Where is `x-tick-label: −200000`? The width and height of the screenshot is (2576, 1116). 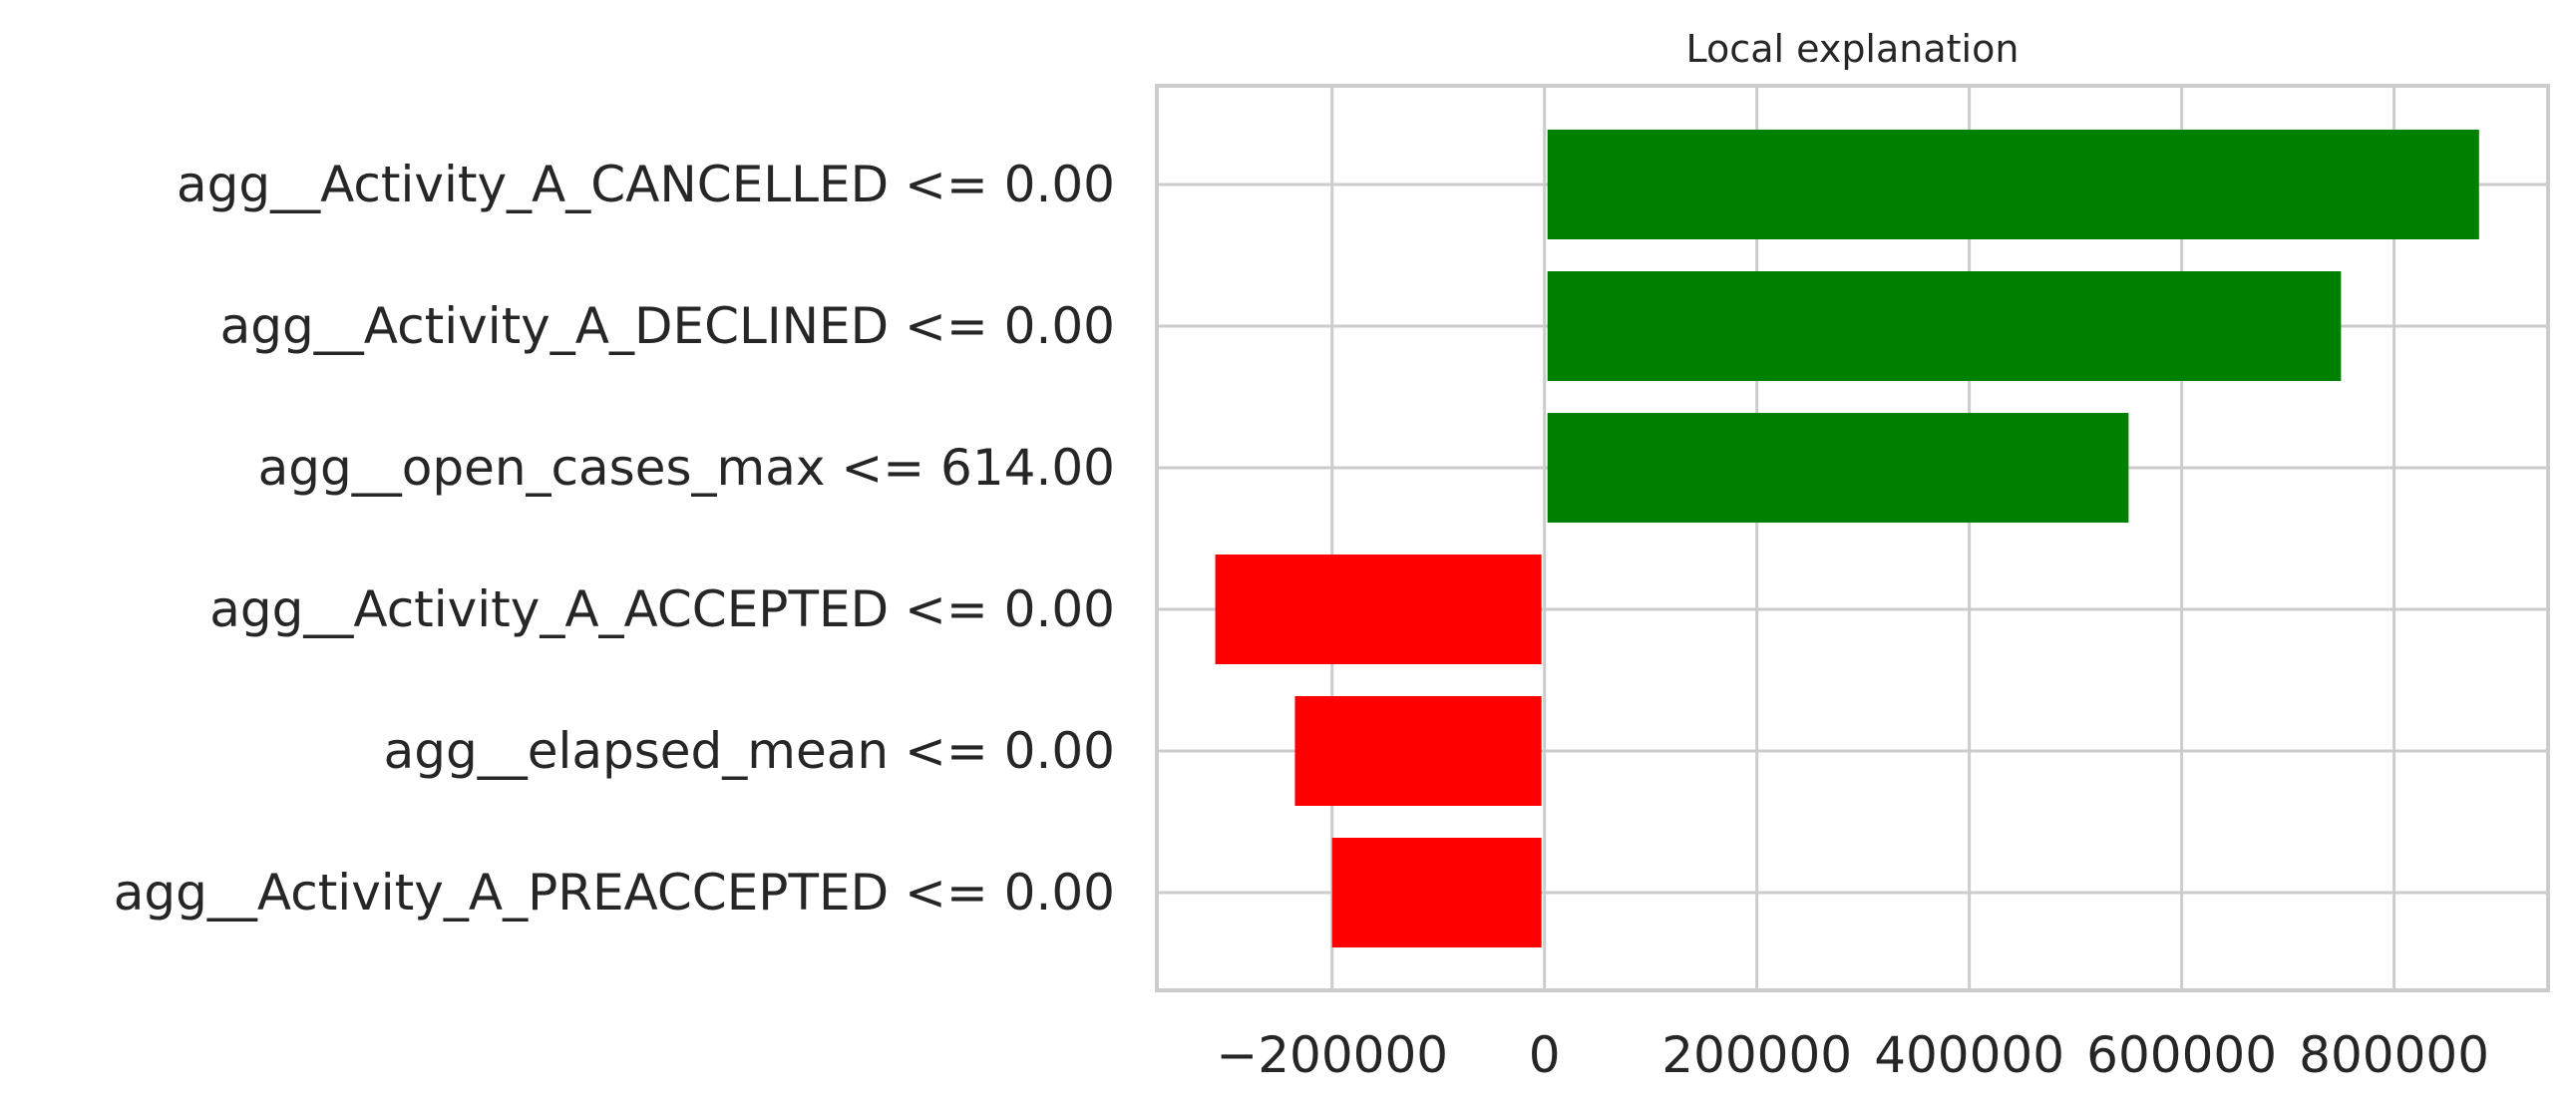 x-tick-label: −200000 is located at coordinates (1332, 1055).